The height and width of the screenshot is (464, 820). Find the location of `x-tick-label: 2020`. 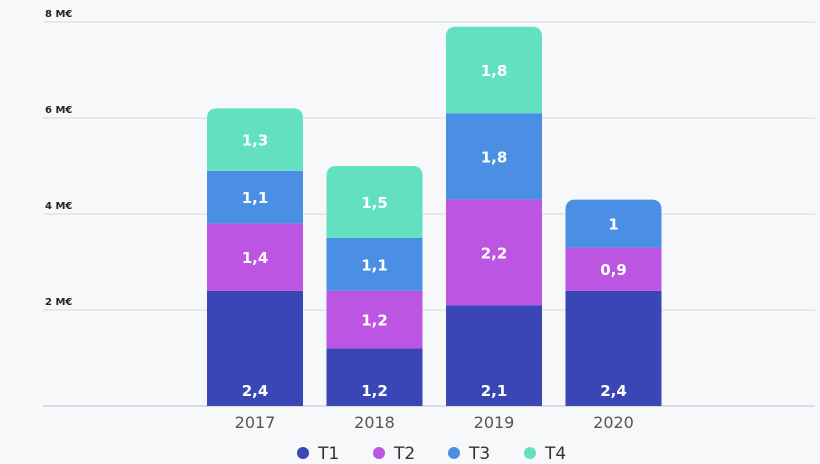

x-tick-label: 2020 is located at coordinates (613, 422).